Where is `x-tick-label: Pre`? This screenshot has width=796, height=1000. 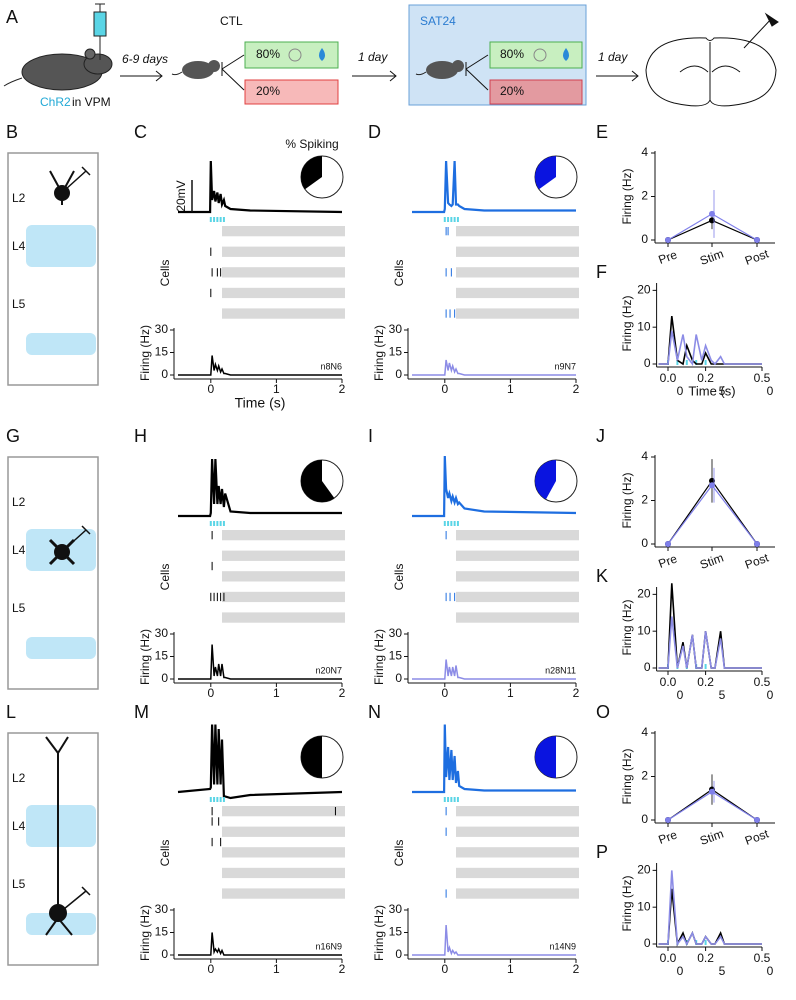 x-tick-label: Pre is located at coordinates (668, 837).